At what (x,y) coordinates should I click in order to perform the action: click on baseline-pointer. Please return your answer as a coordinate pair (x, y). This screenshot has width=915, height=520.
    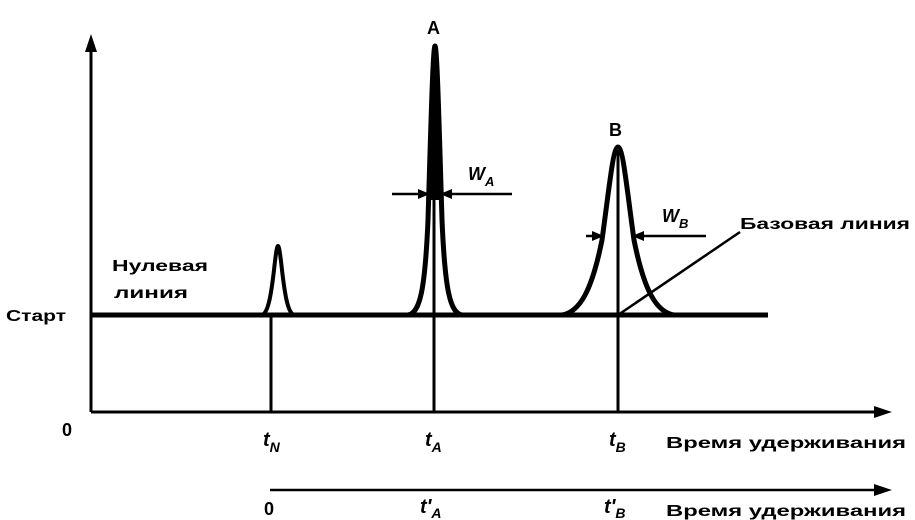
    Looking at the image, I should click on (679, 273).